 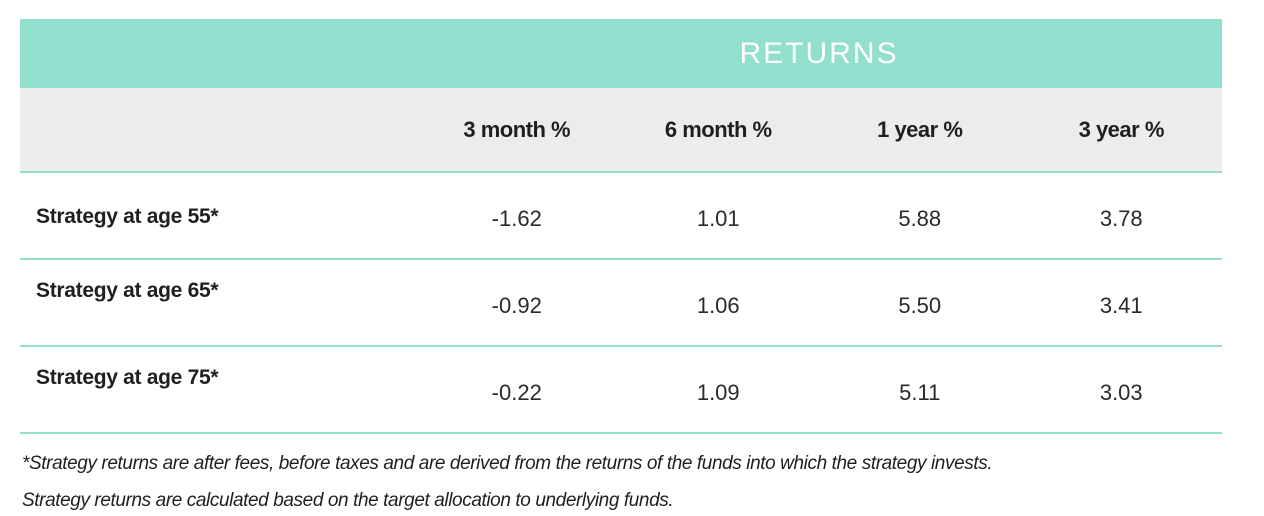 I want to click on empty-header-cell, so click(x=218, y=129).